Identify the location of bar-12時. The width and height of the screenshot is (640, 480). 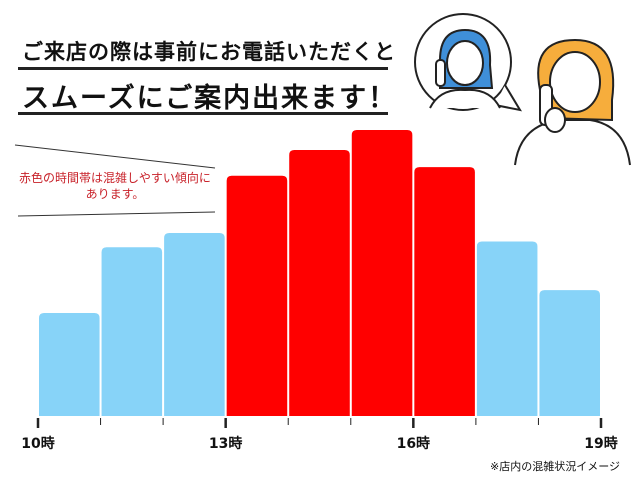
(194, 324).